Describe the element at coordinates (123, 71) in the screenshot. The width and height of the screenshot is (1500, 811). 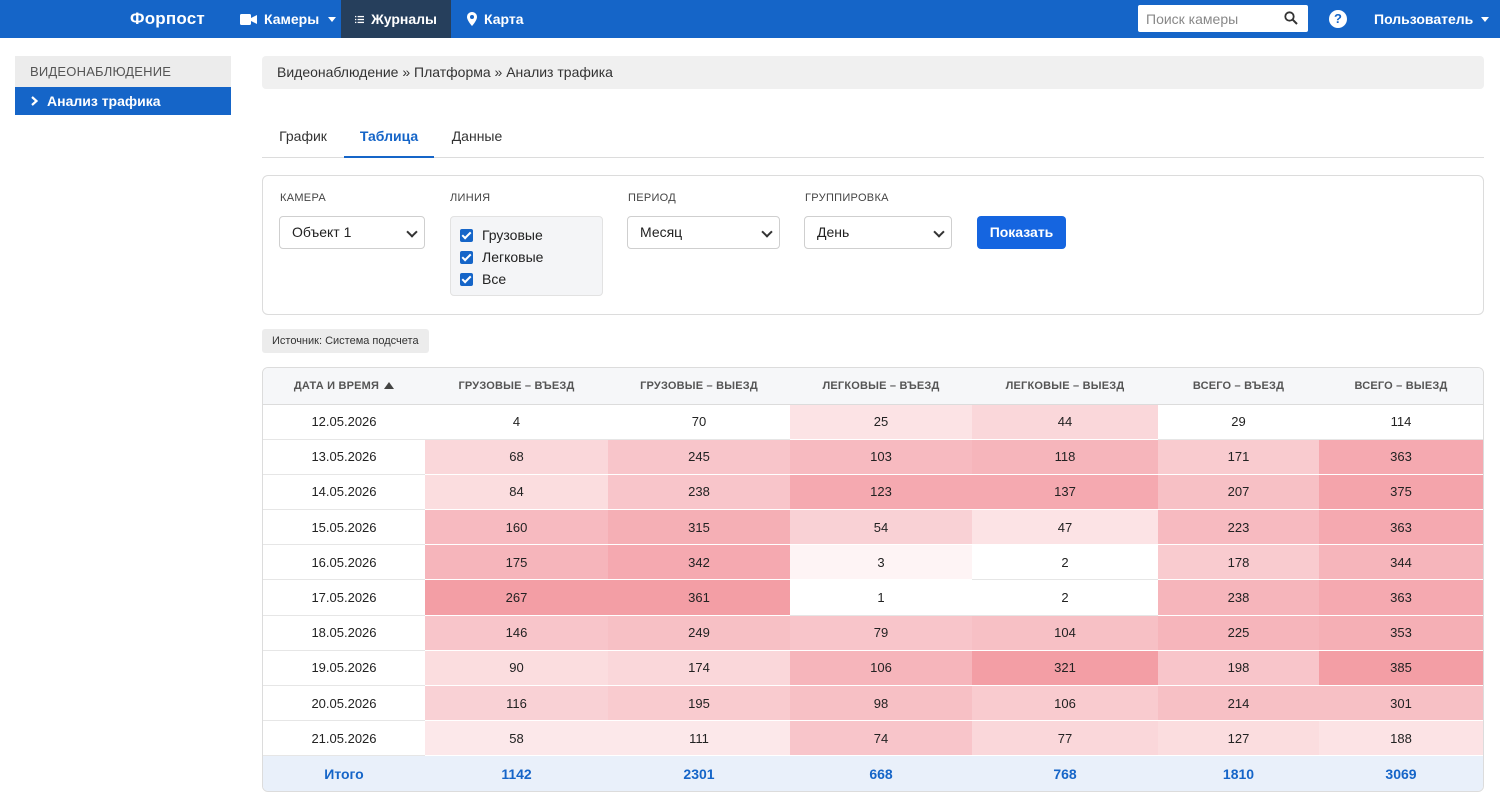
I see `sidebar-section-header: ВИДЕОНАБЛЮДЕНИЕ` at that location.